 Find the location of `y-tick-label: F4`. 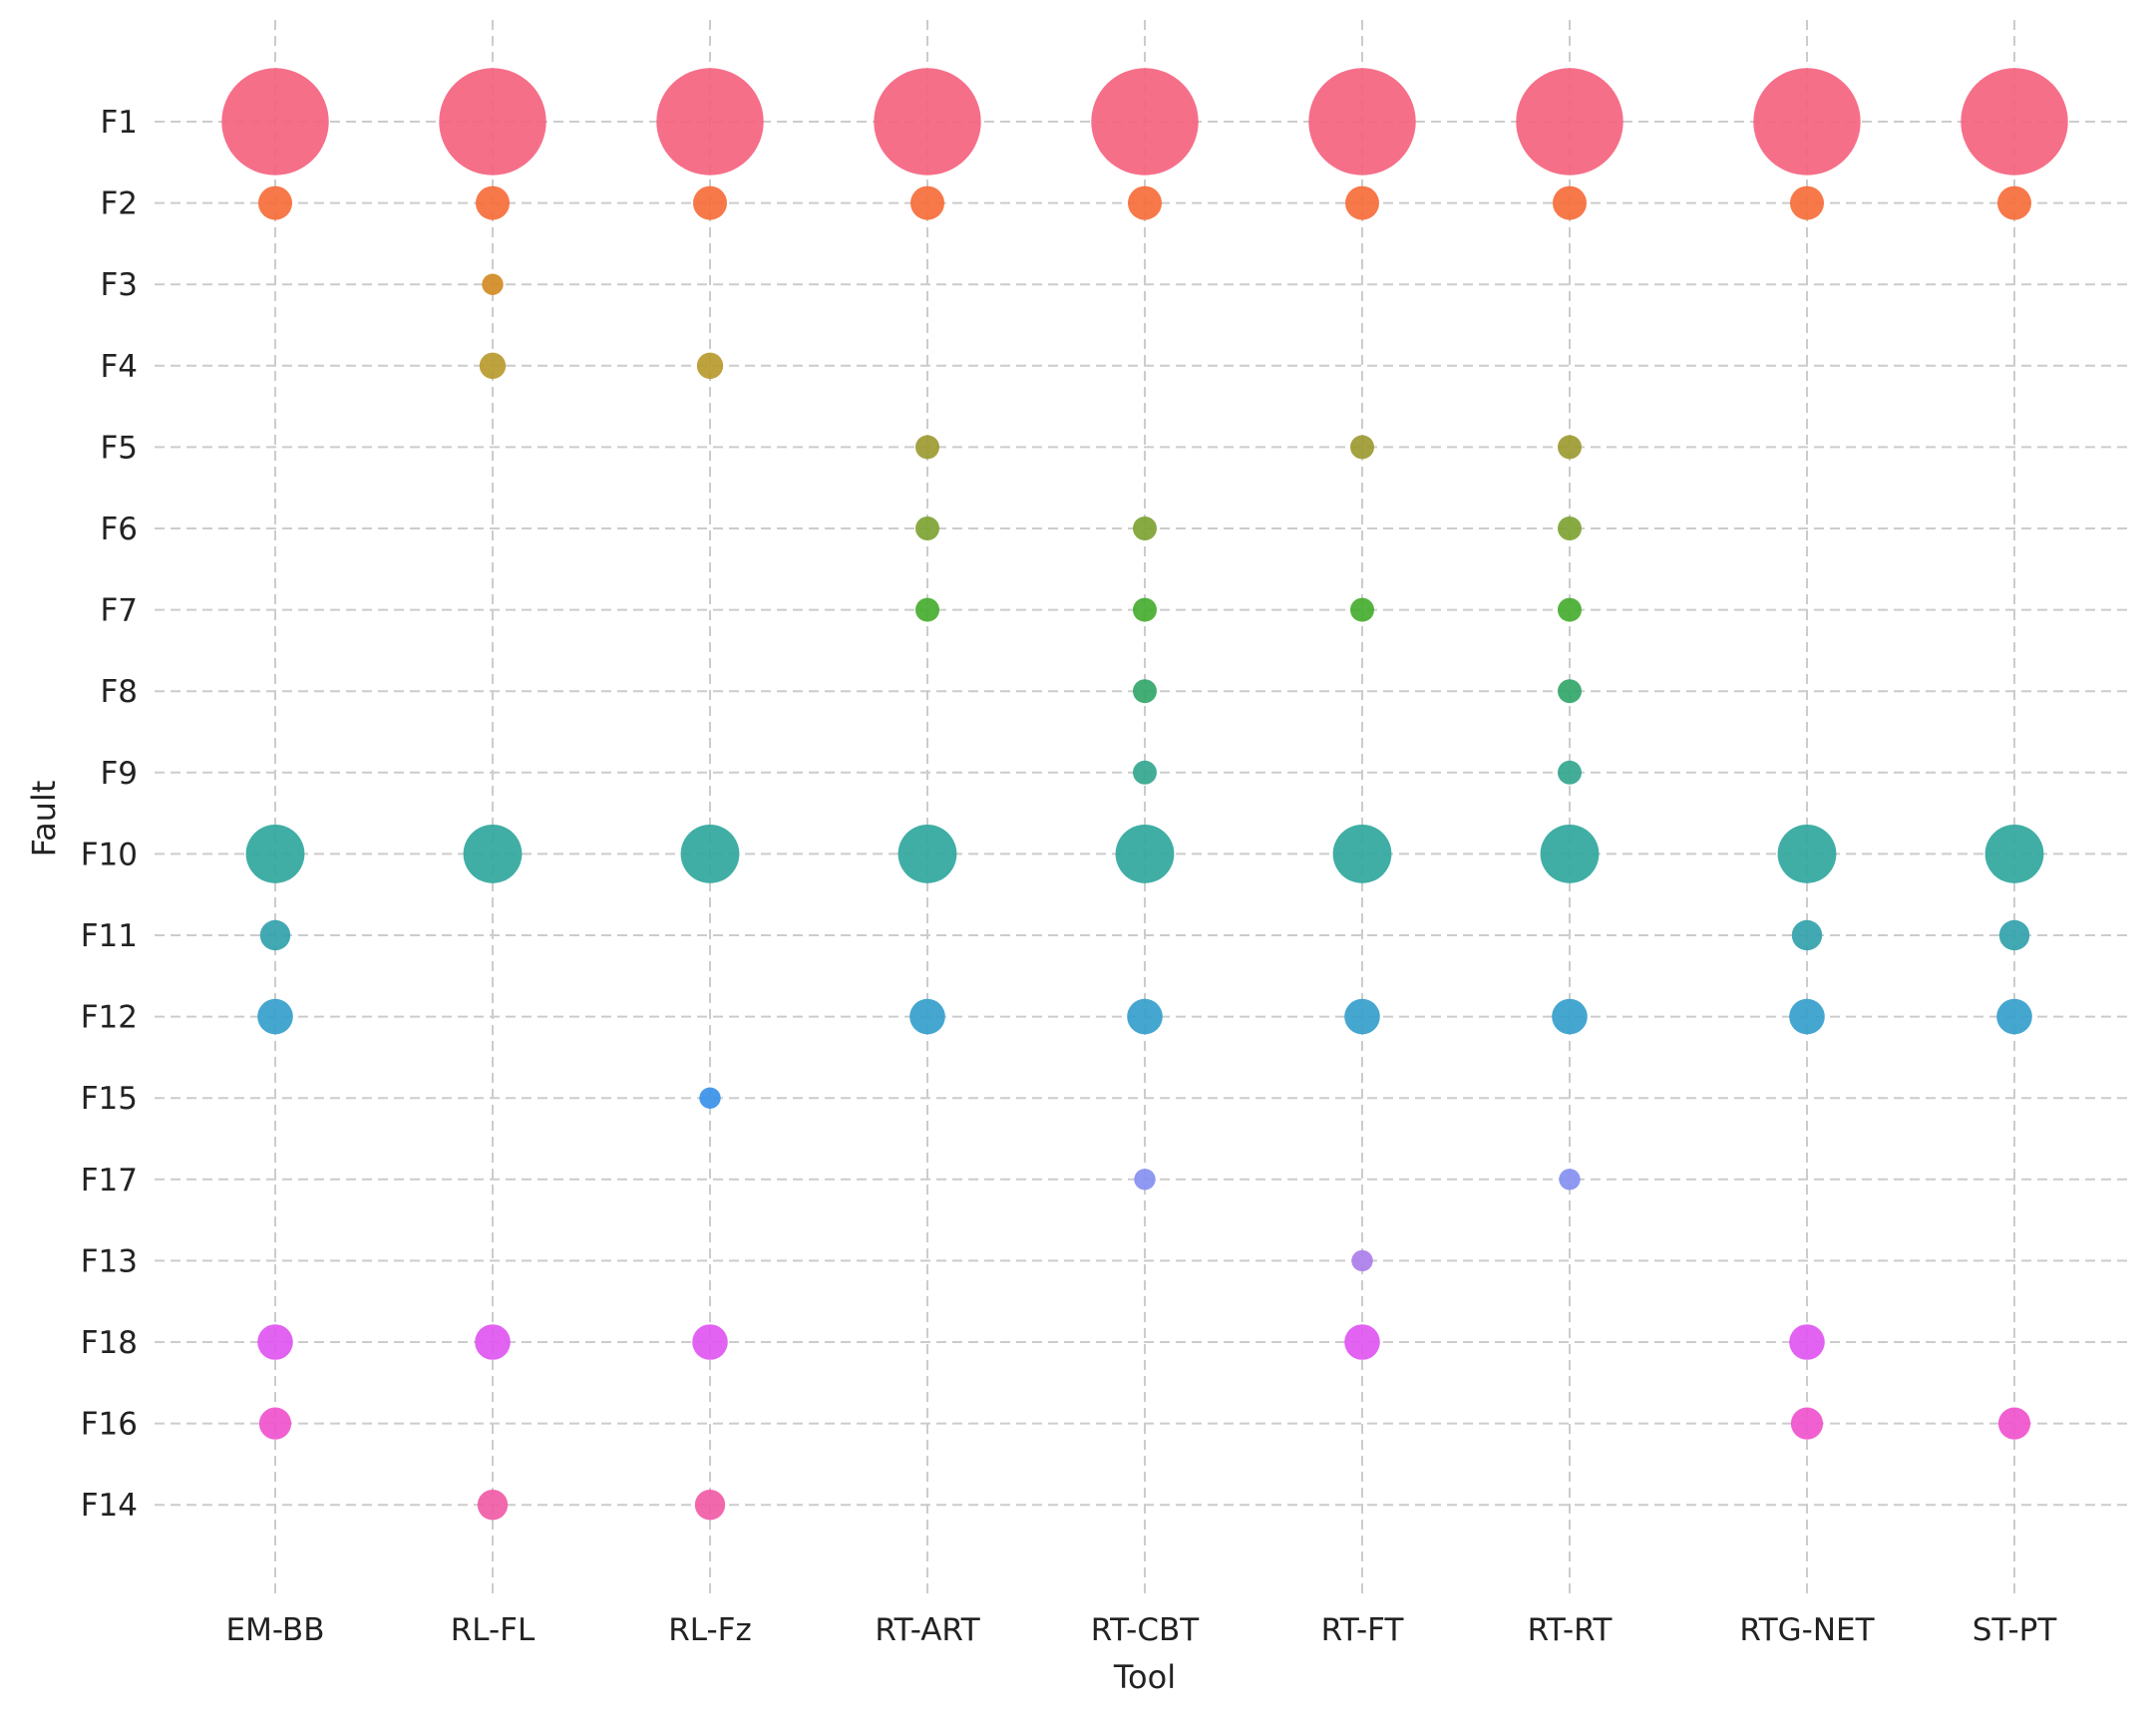

y-tick-label: F4 is located at coordinates (119, 367).